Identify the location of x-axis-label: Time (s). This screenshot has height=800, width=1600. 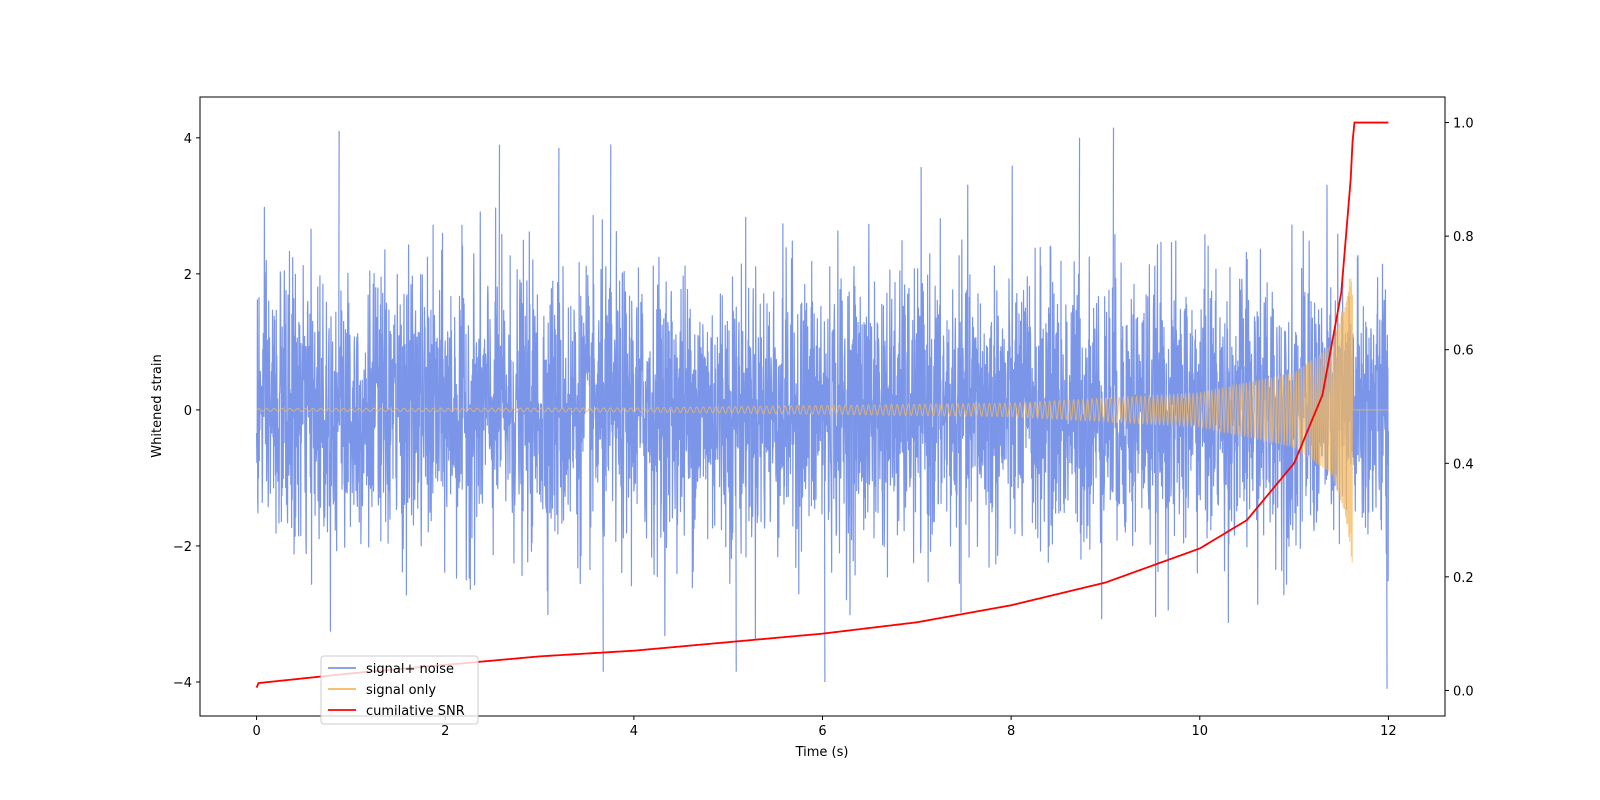
(822, 752).